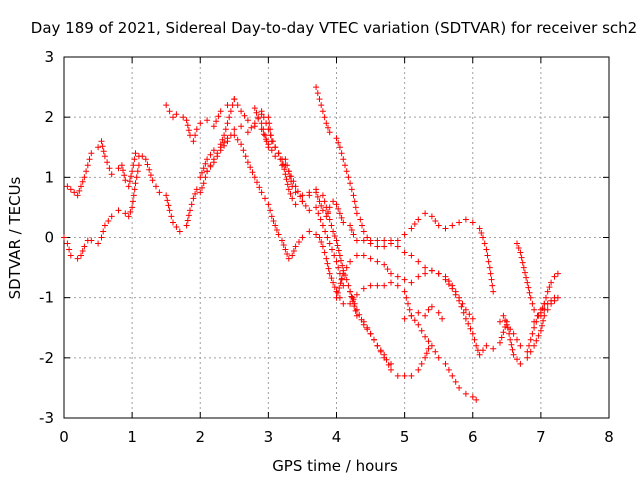  I want to click on y-tick-label: 1, so click(49, 177).